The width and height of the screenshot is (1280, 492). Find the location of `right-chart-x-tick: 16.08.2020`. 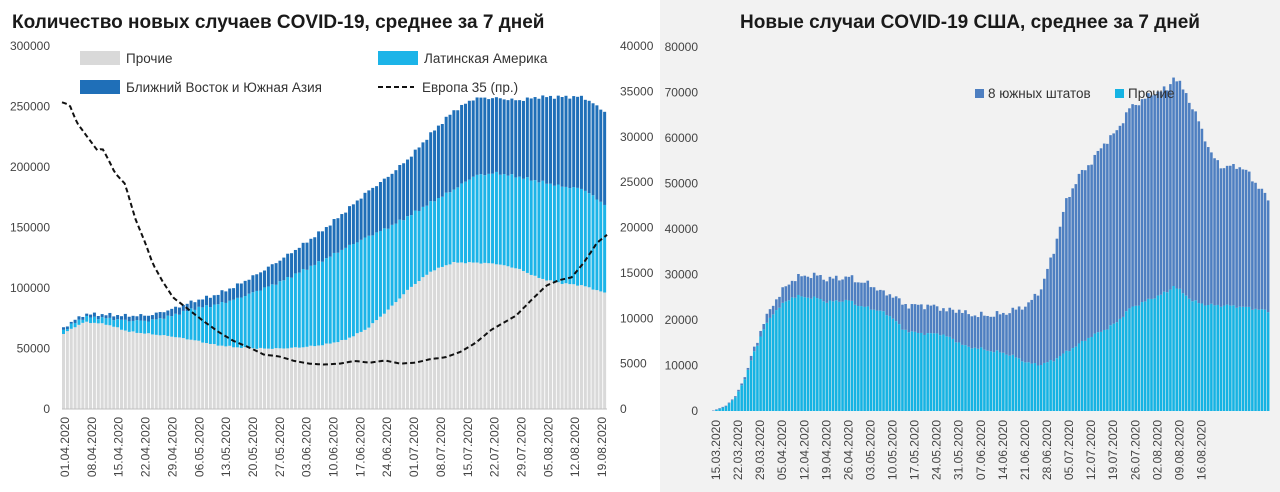

right-chart-x-tick: 16.08.2020 is located at coordinates (1202, 450).